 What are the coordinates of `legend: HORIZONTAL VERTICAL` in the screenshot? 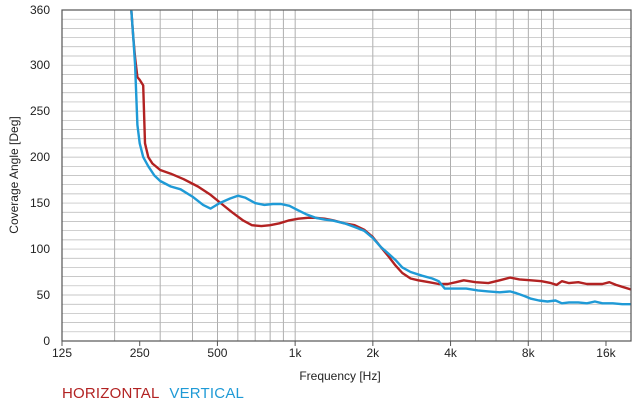 It's located at (153, 392).